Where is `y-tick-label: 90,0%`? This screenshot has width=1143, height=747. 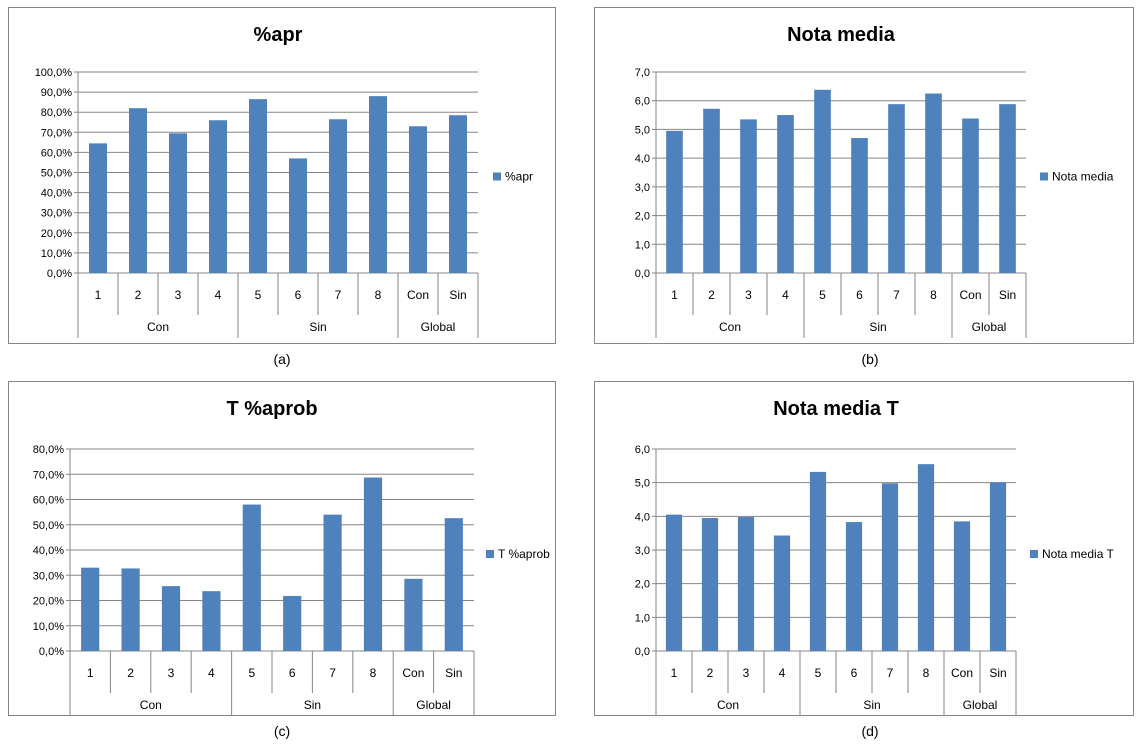
y-tick-label: 90,0% is located at coordinates (56, 93).